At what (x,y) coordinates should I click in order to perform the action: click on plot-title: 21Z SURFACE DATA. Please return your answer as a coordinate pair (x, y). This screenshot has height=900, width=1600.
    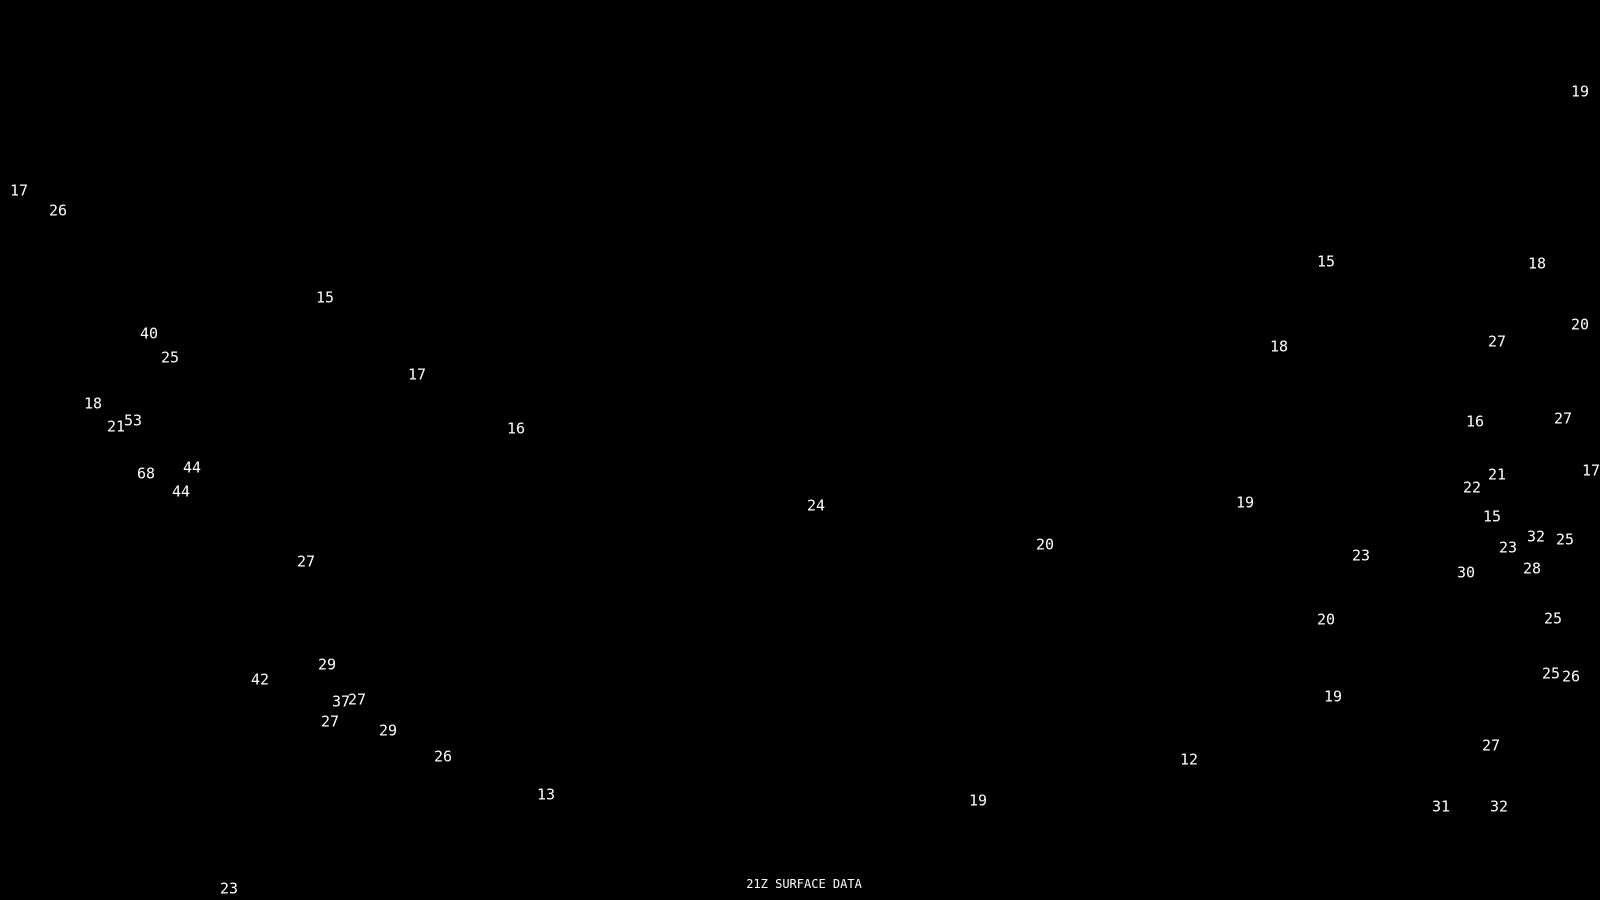
    Looking at the image, I should click on (804, 884).